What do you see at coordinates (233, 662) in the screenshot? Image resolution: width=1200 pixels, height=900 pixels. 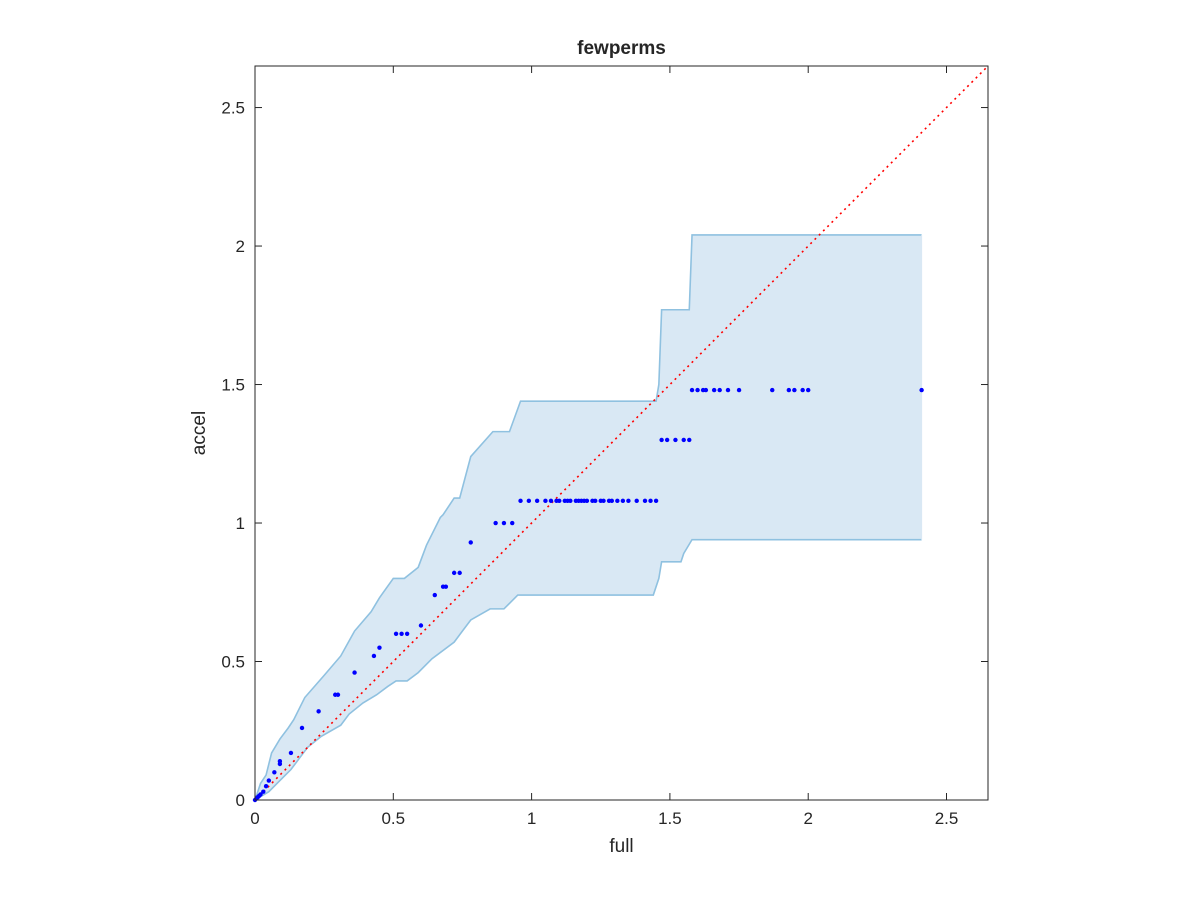 I see `y-tick-label: 0.5` at bounding box center [233, 662].